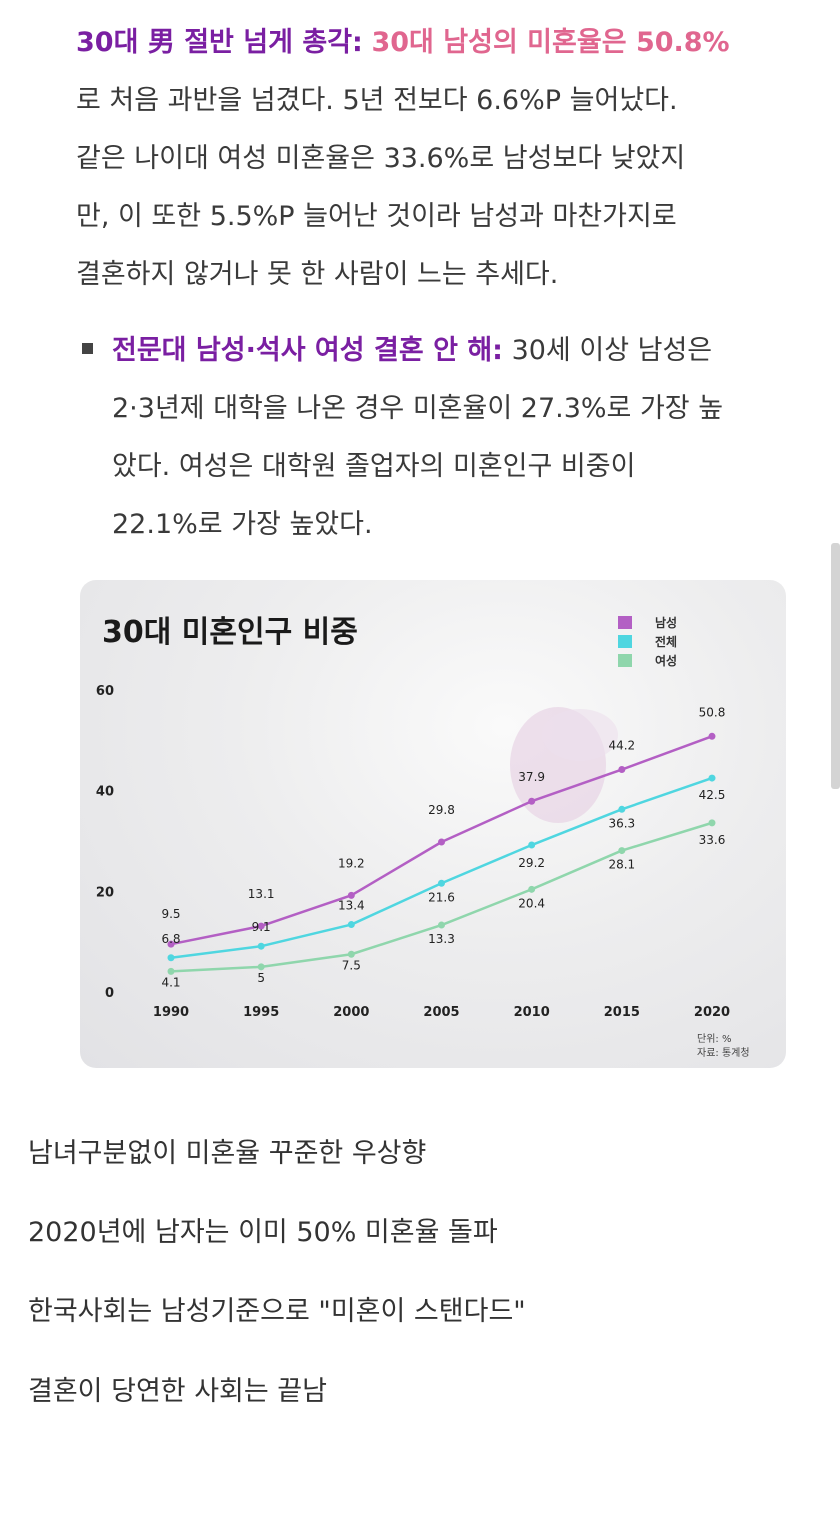 Image resolution: width=840 pixels, height=1524 pixels. I want to click on chart-title: 30대 미혼인구 비중, so click(230, 632).